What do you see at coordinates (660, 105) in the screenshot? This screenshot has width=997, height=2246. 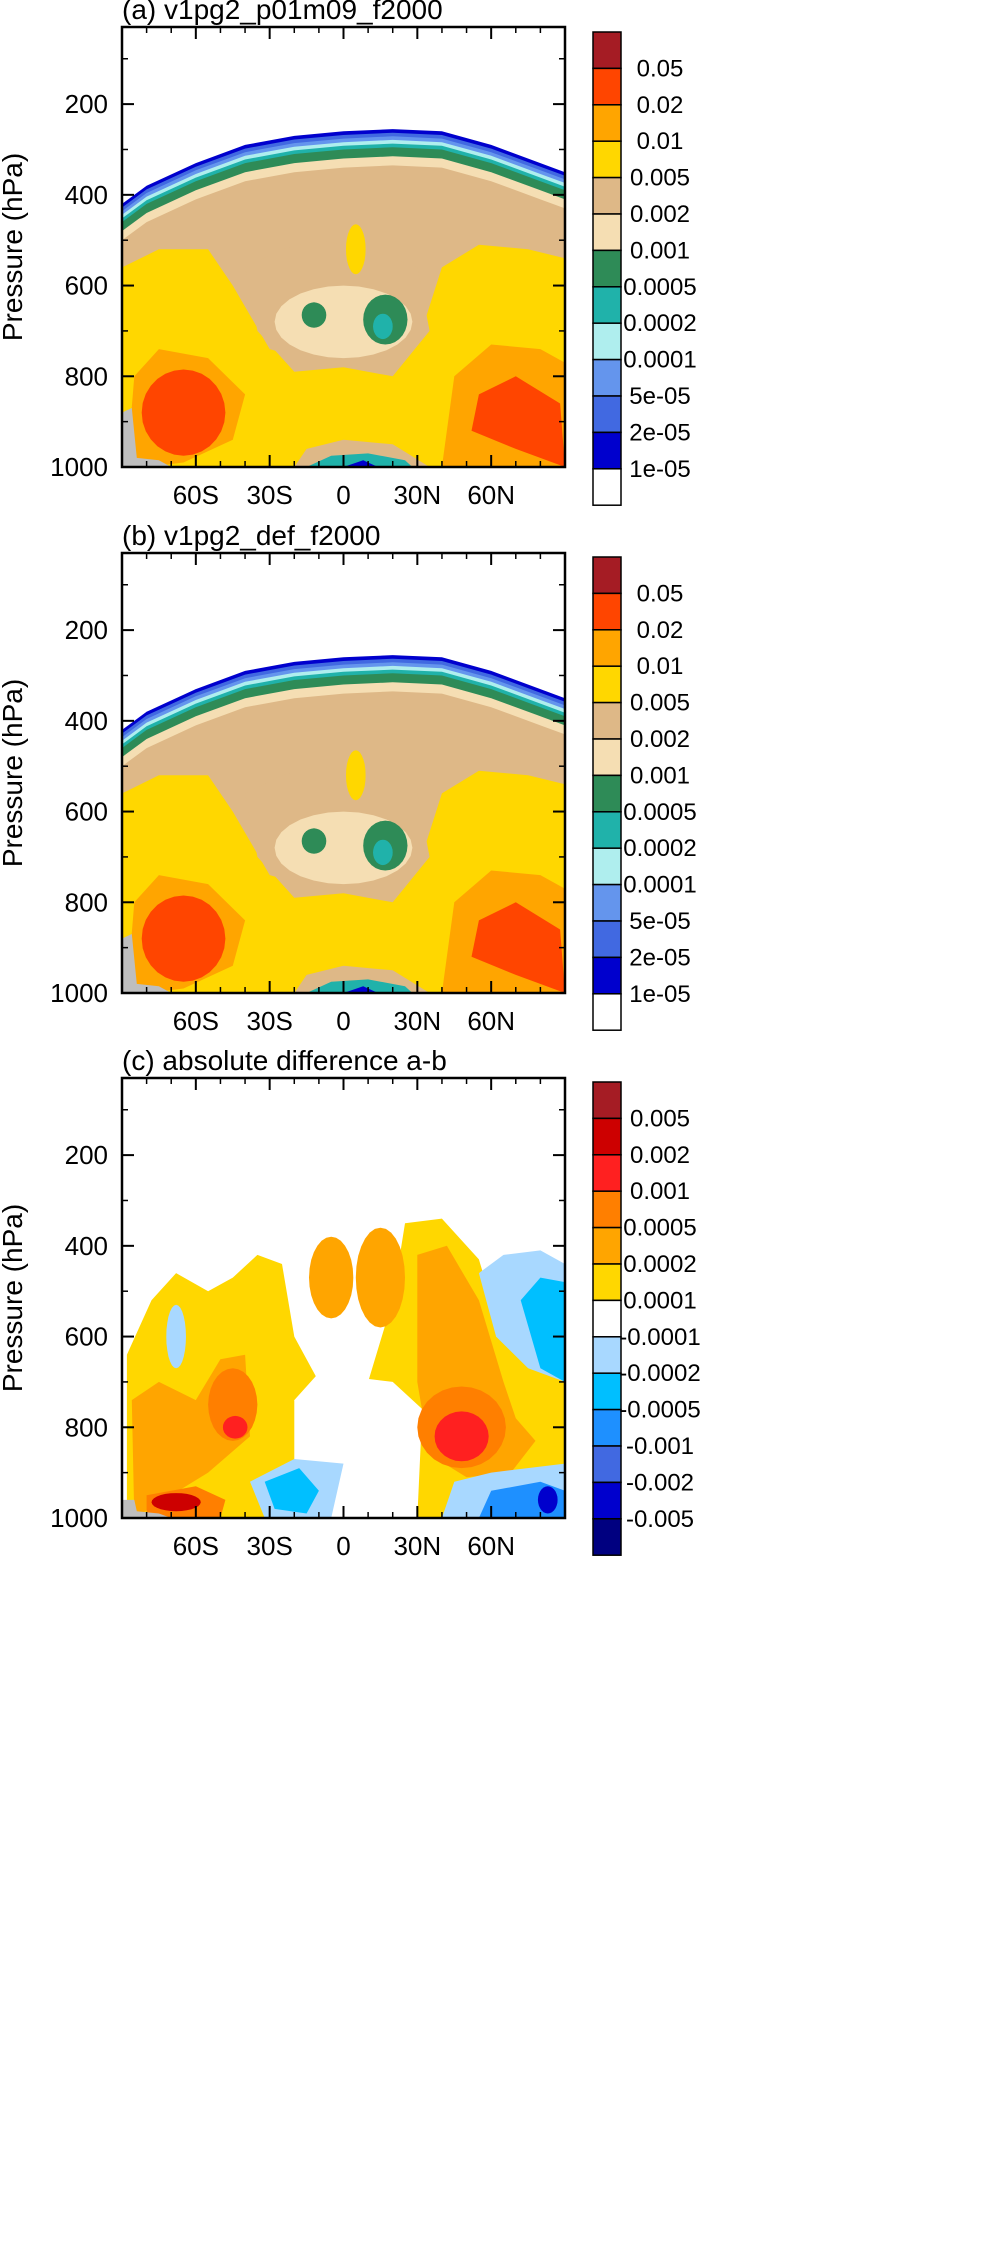 I see `colorbar-label: 0.02` at bounding box center [660, 105].